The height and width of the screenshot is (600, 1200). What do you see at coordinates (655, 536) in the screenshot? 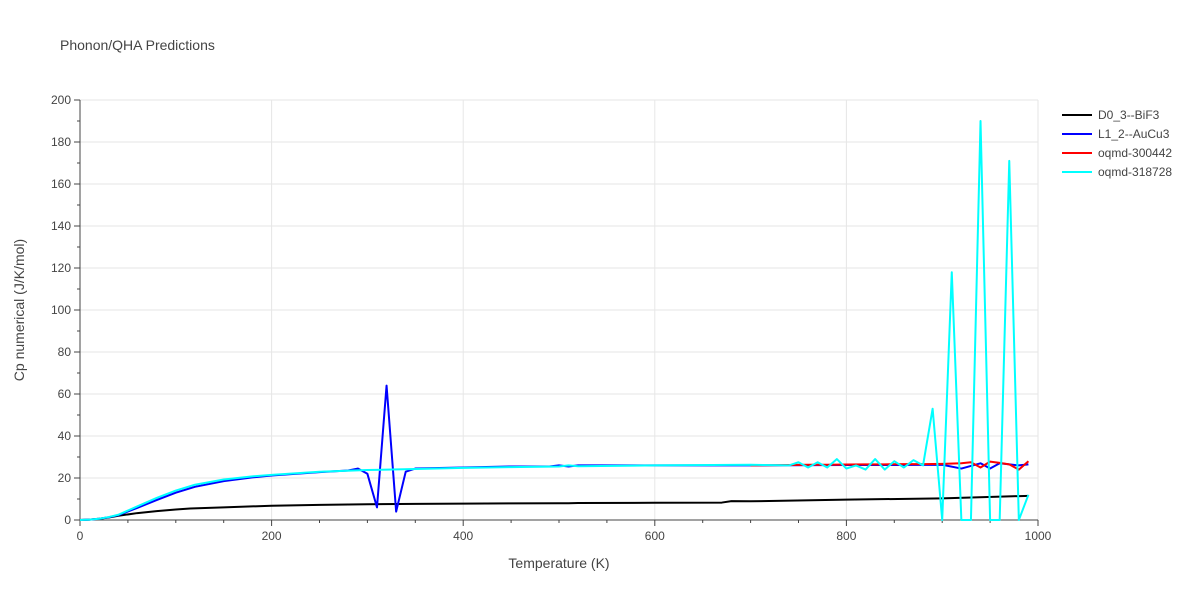
I see `x-tick-label: 600` at bounding box center [655, 536].